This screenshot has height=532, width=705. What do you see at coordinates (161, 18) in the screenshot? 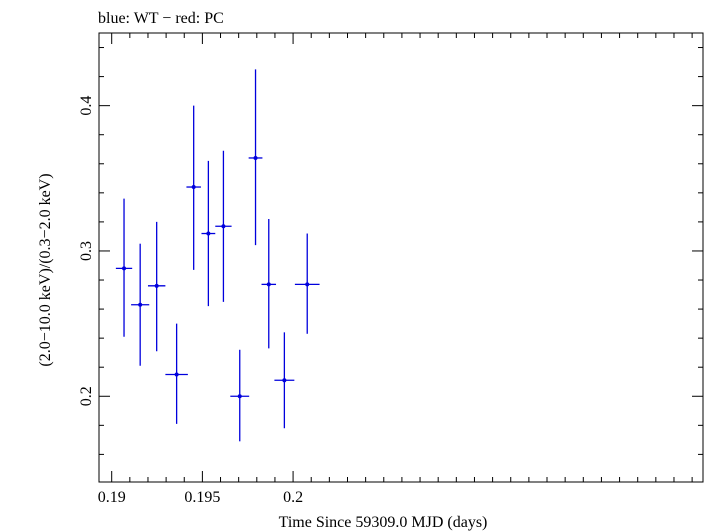
I see `chart-title: blue: WT − red: PC` at bounding box center [161, 18].